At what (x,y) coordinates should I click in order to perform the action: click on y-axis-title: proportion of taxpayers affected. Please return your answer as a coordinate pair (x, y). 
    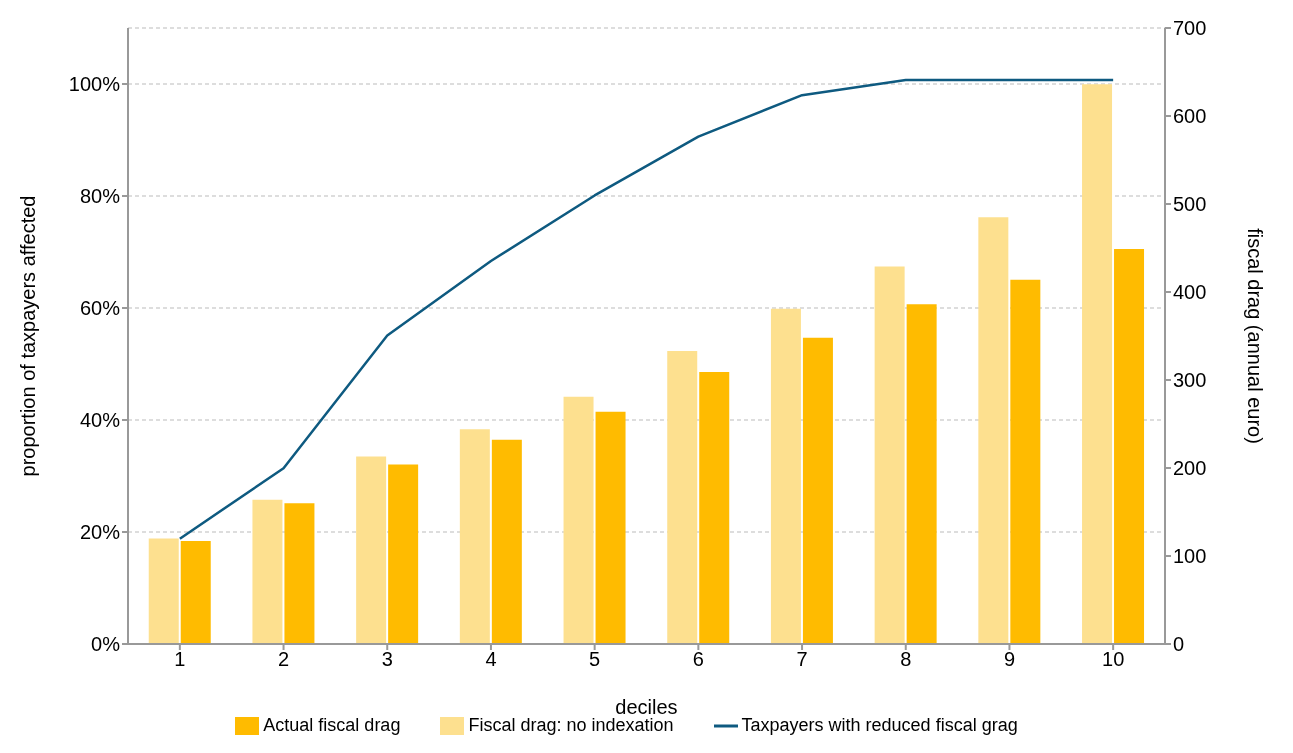
    Looking at the image, I should click on (28, 336).